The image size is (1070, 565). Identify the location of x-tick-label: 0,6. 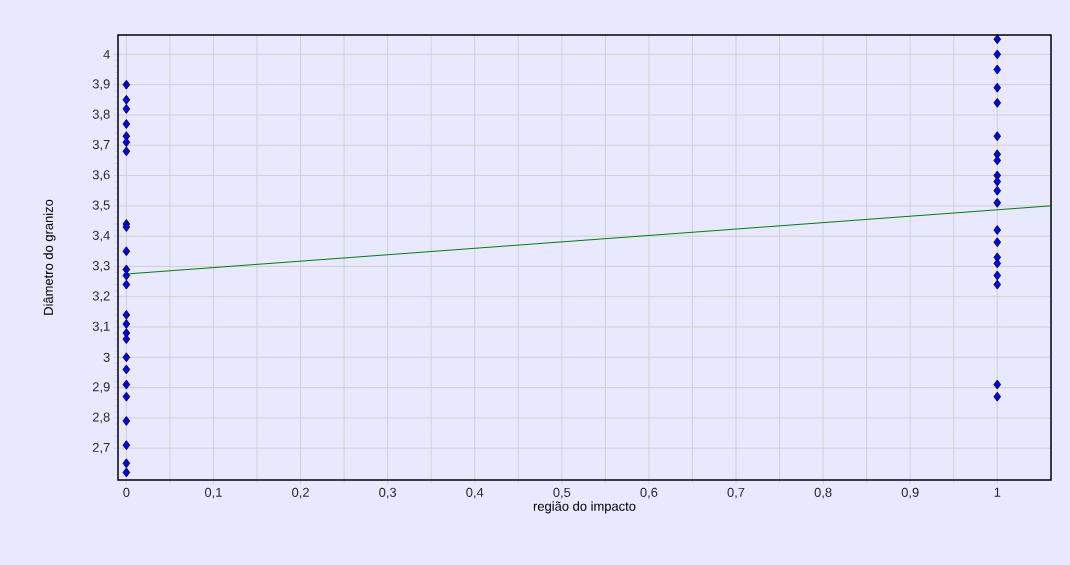
(649, 493).